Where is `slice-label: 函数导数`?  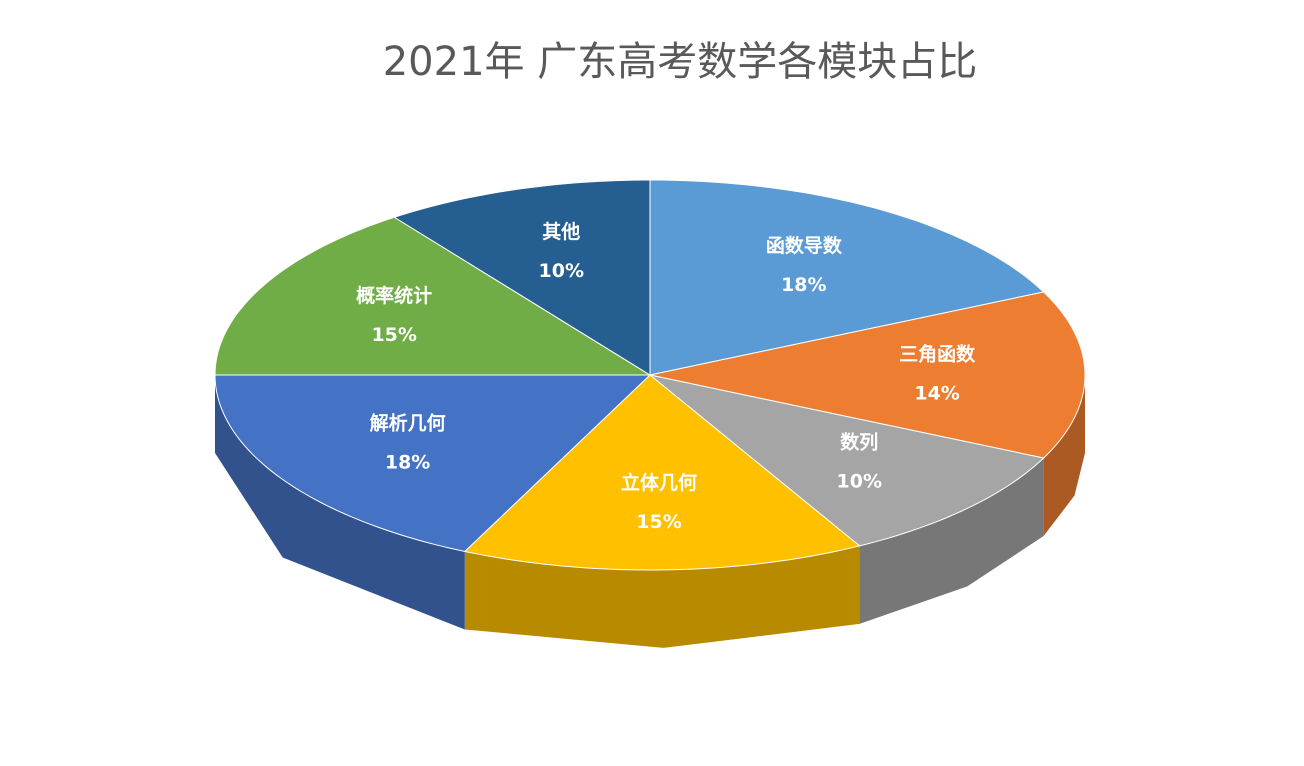 slice-label: 函数导数 is located at coordinates (804, 245).